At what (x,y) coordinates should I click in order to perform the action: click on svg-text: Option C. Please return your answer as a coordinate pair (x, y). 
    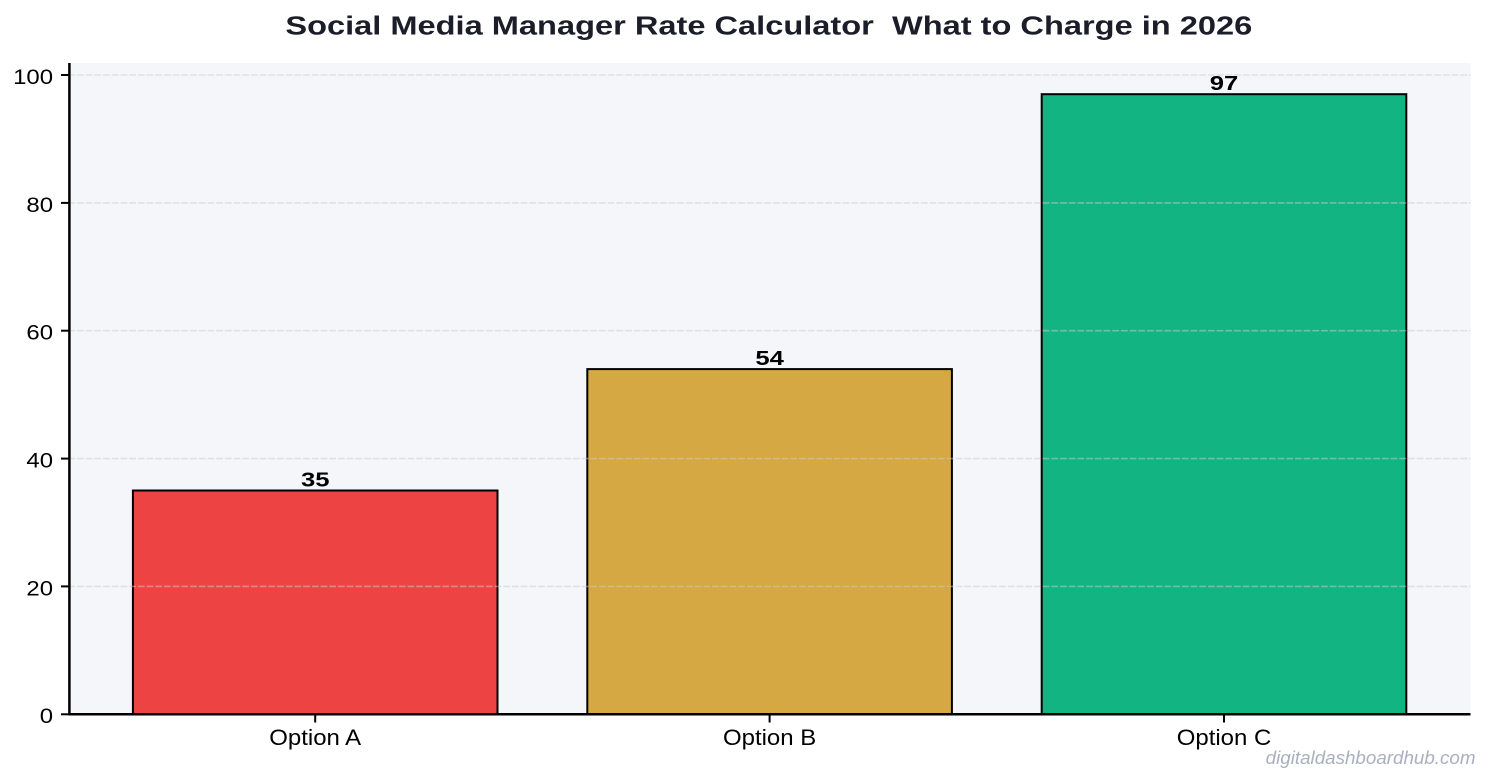
    Looking at the image, I should click on (1224, 737).